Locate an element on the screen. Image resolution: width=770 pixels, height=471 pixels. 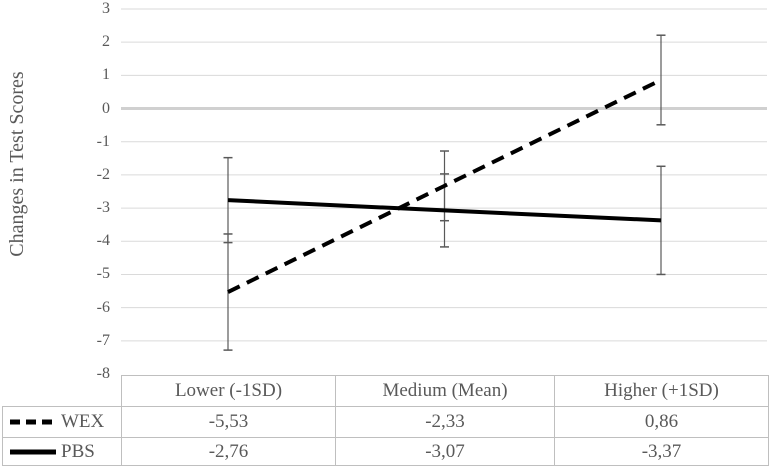
y-tick-label: -2 is located at coordinates (103, 174).